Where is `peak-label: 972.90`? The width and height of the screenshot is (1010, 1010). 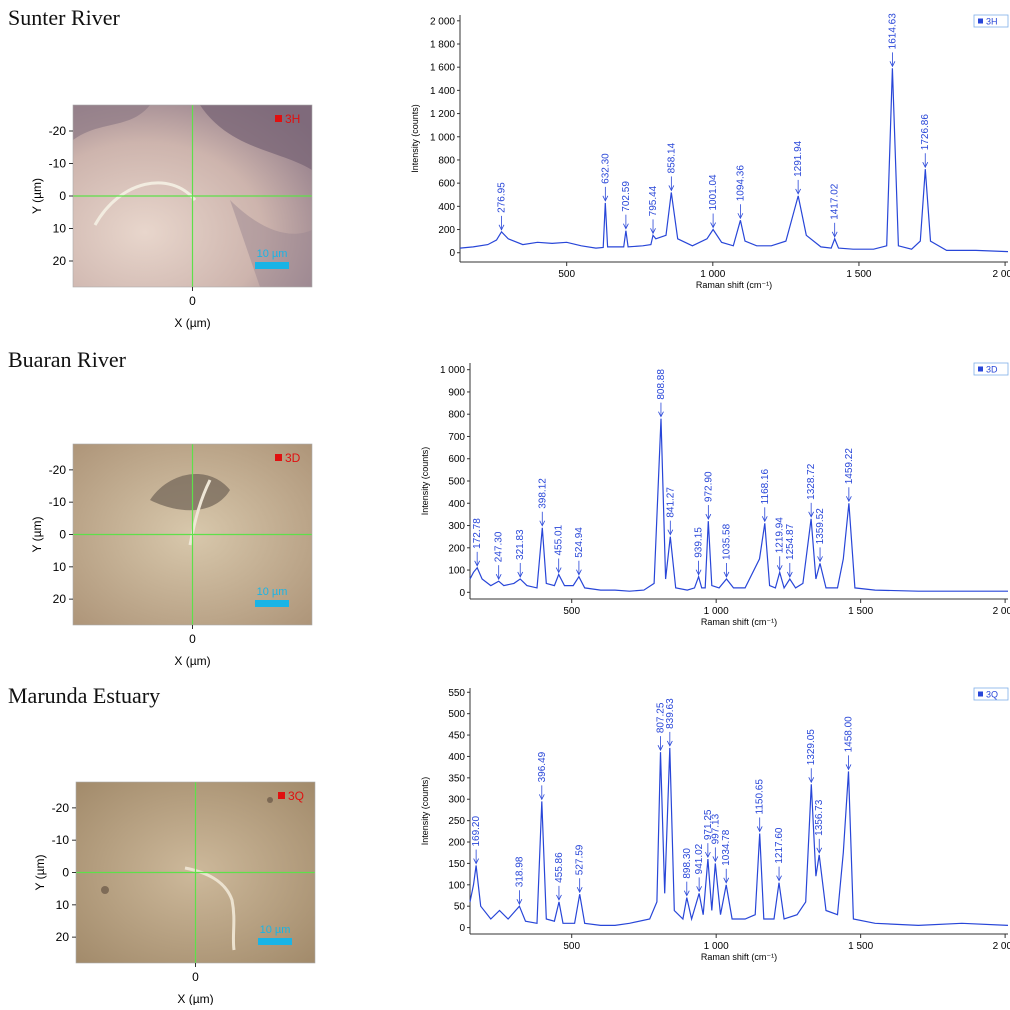
peak-label: 972.90 is located at coordinates (708, 486).